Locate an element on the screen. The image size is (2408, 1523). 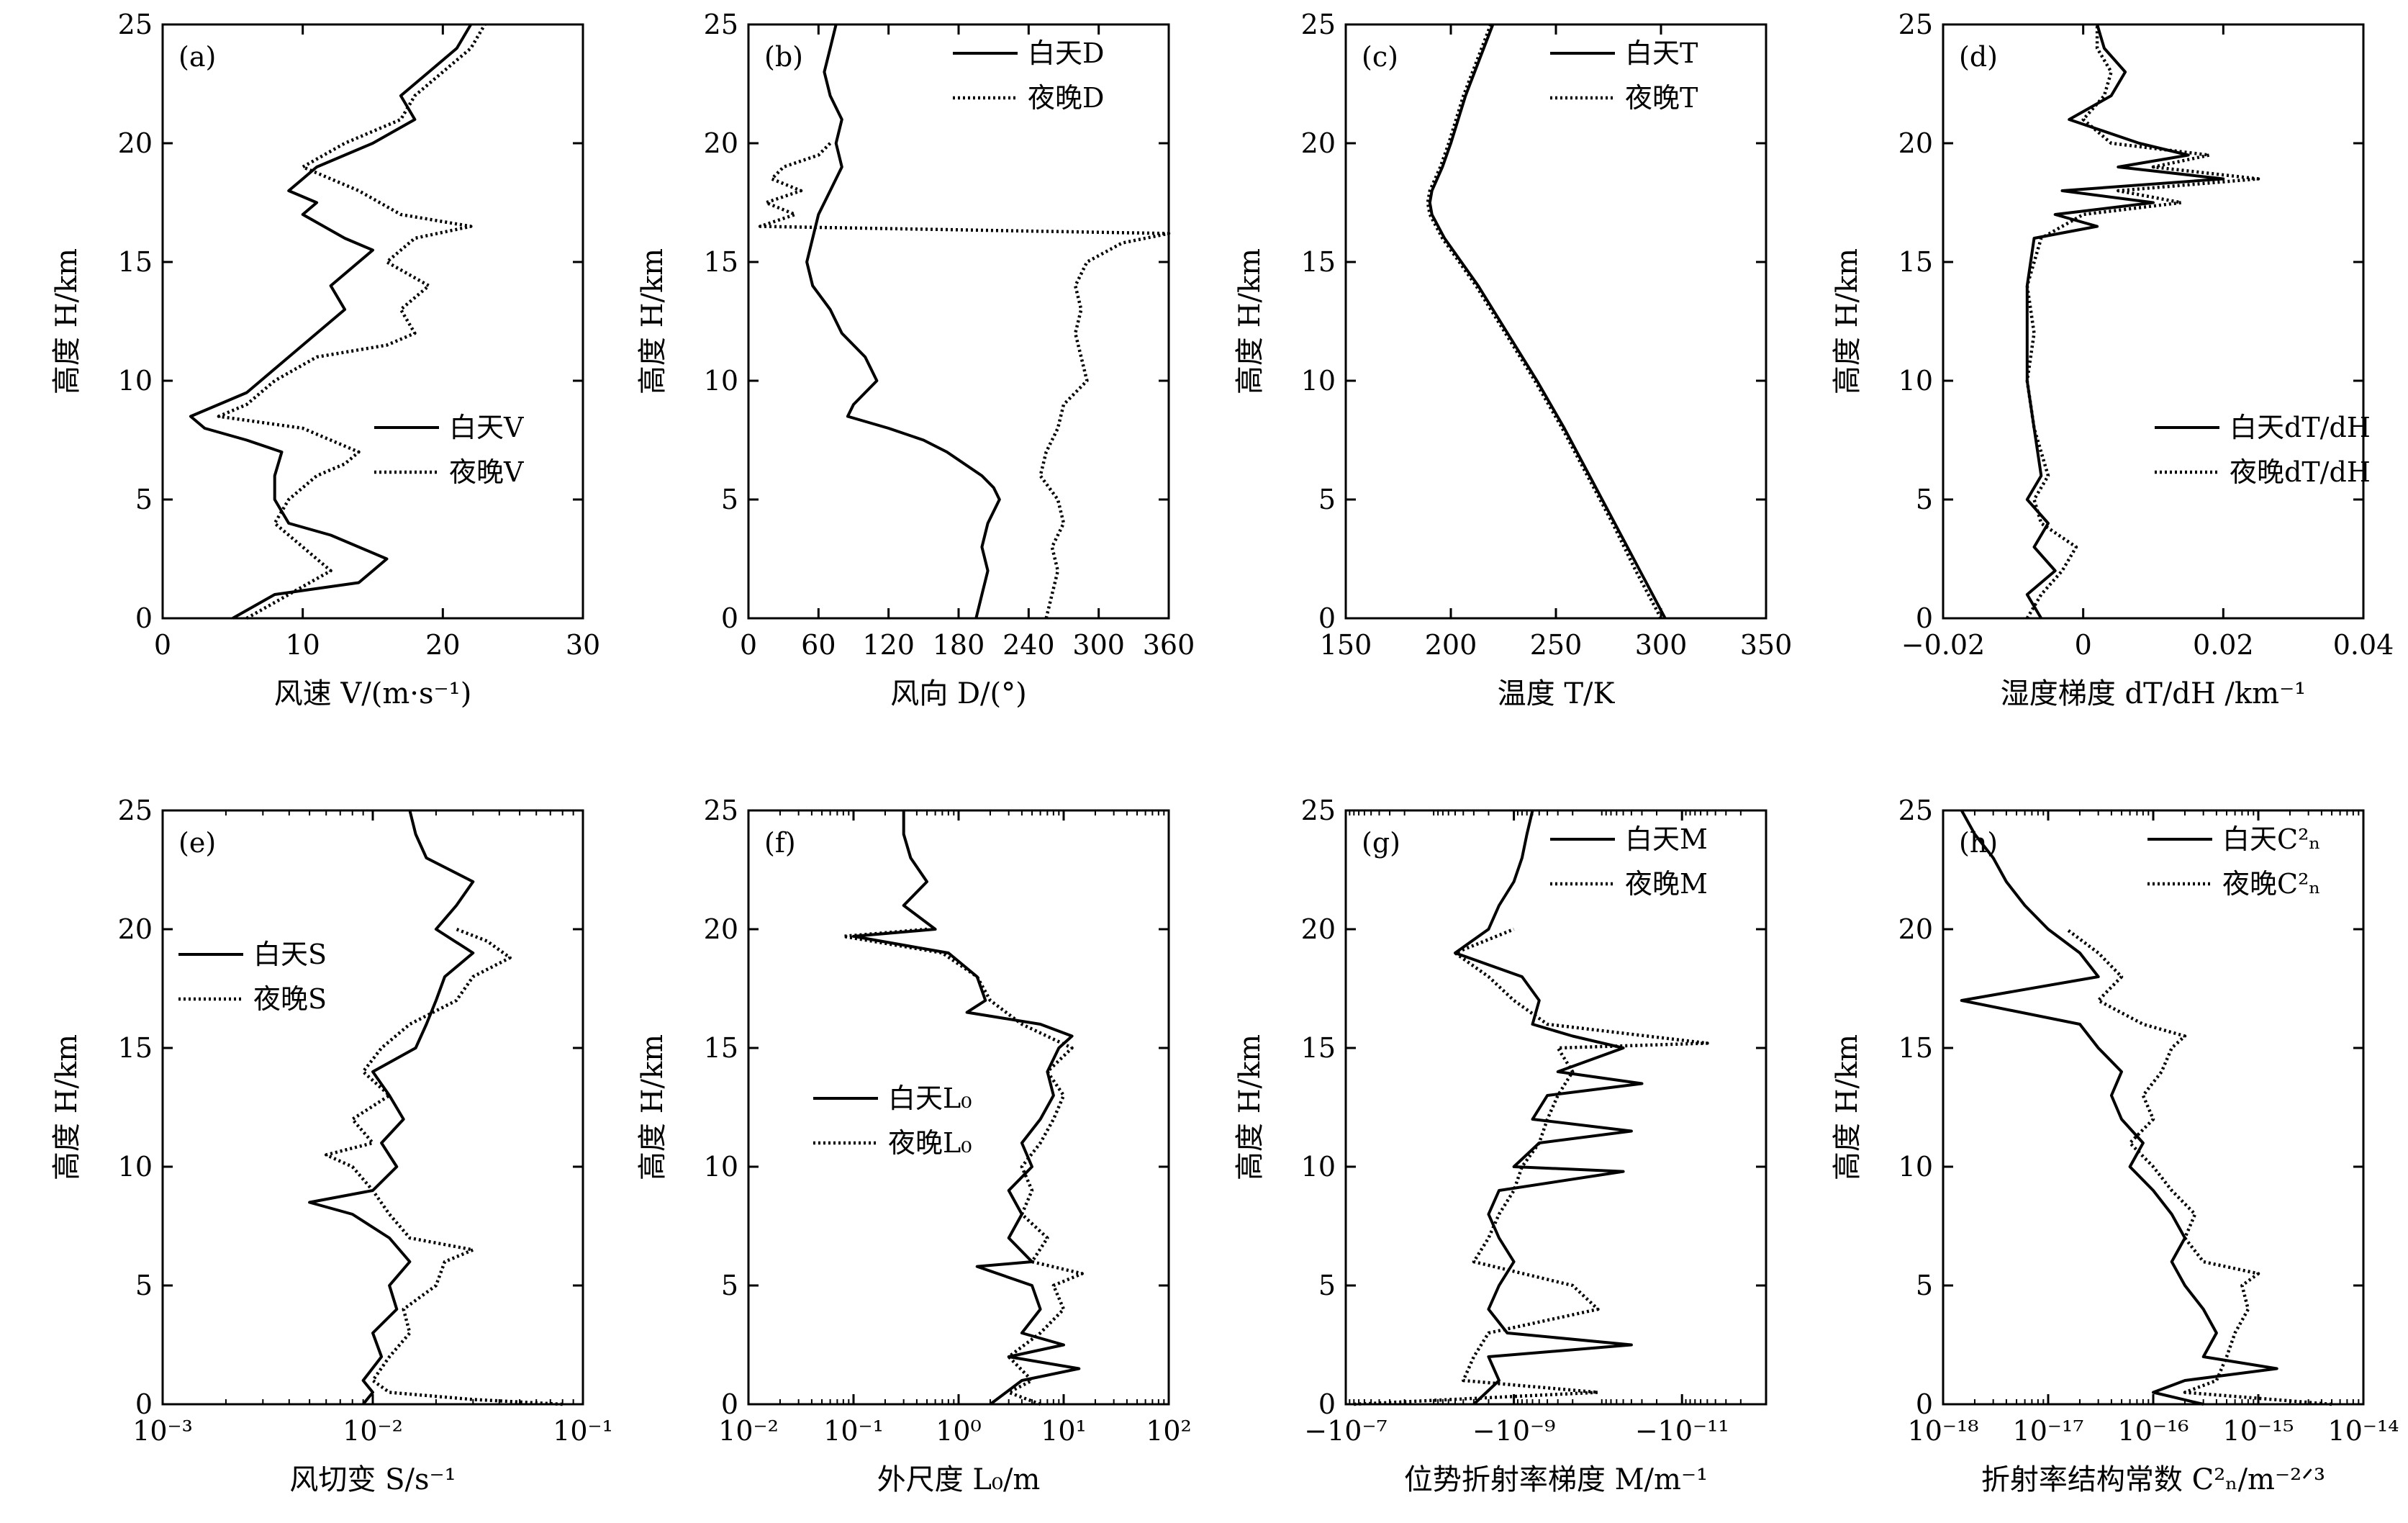
x-tick-label: 10⁻² is located at coordinates (749, 1431).